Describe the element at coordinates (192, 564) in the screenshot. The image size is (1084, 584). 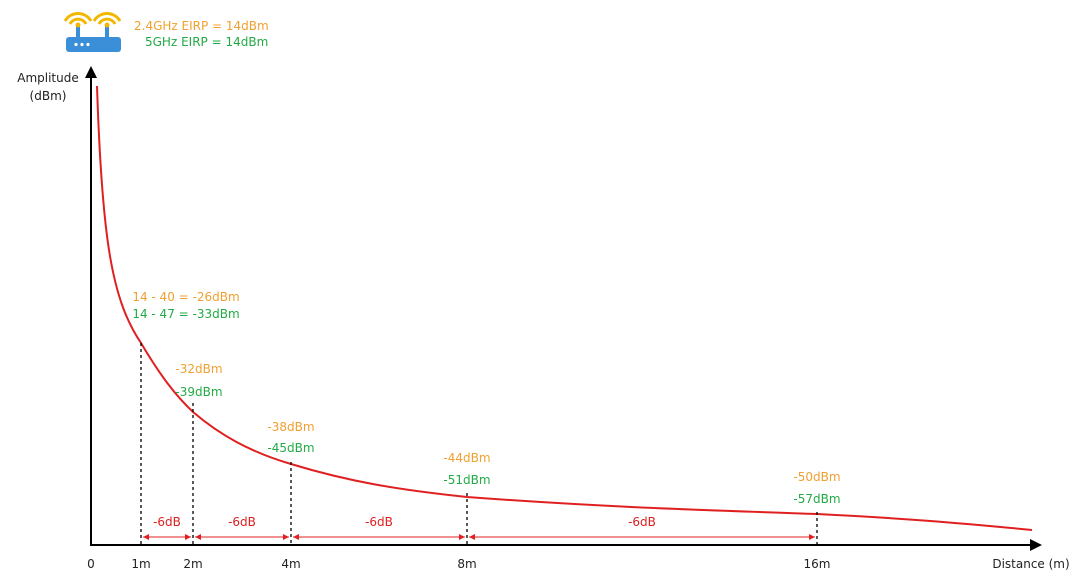
I see `x-tick-2m: 2m` at that location.